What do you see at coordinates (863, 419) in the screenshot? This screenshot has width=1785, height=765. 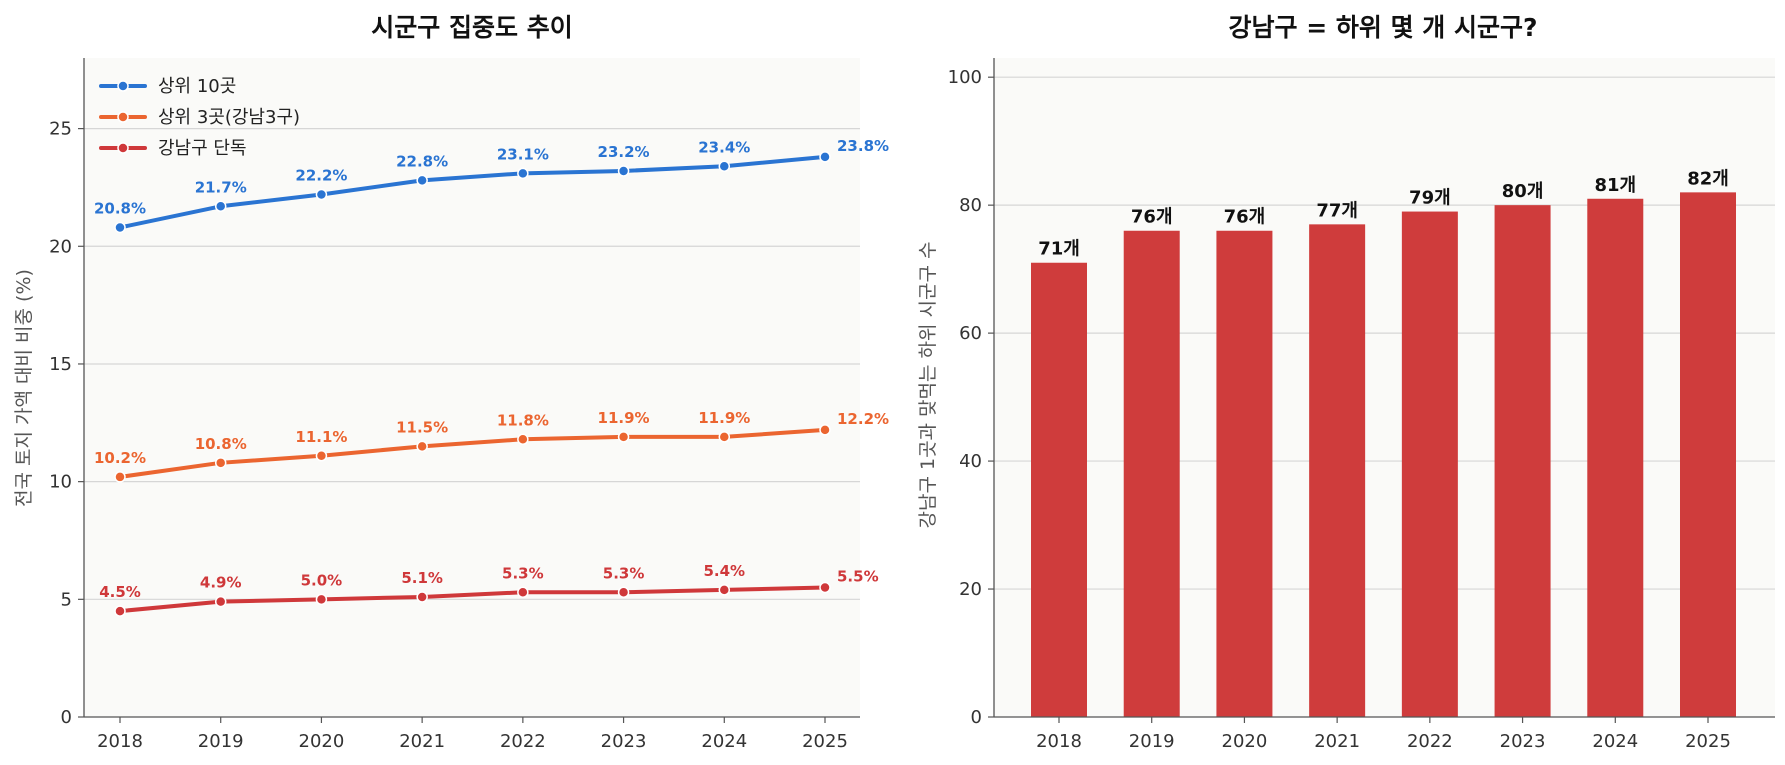 I see `line-data-label: 12.2%` at bounding box center [863, 419].